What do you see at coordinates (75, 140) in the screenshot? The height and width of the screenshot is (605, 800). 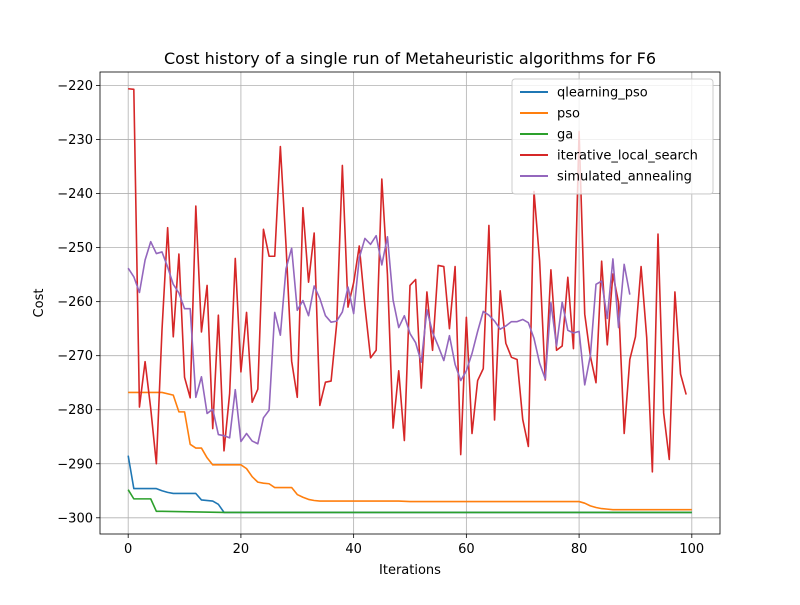 I see `y-tick-label: −230` at bounding box center [75, 140].